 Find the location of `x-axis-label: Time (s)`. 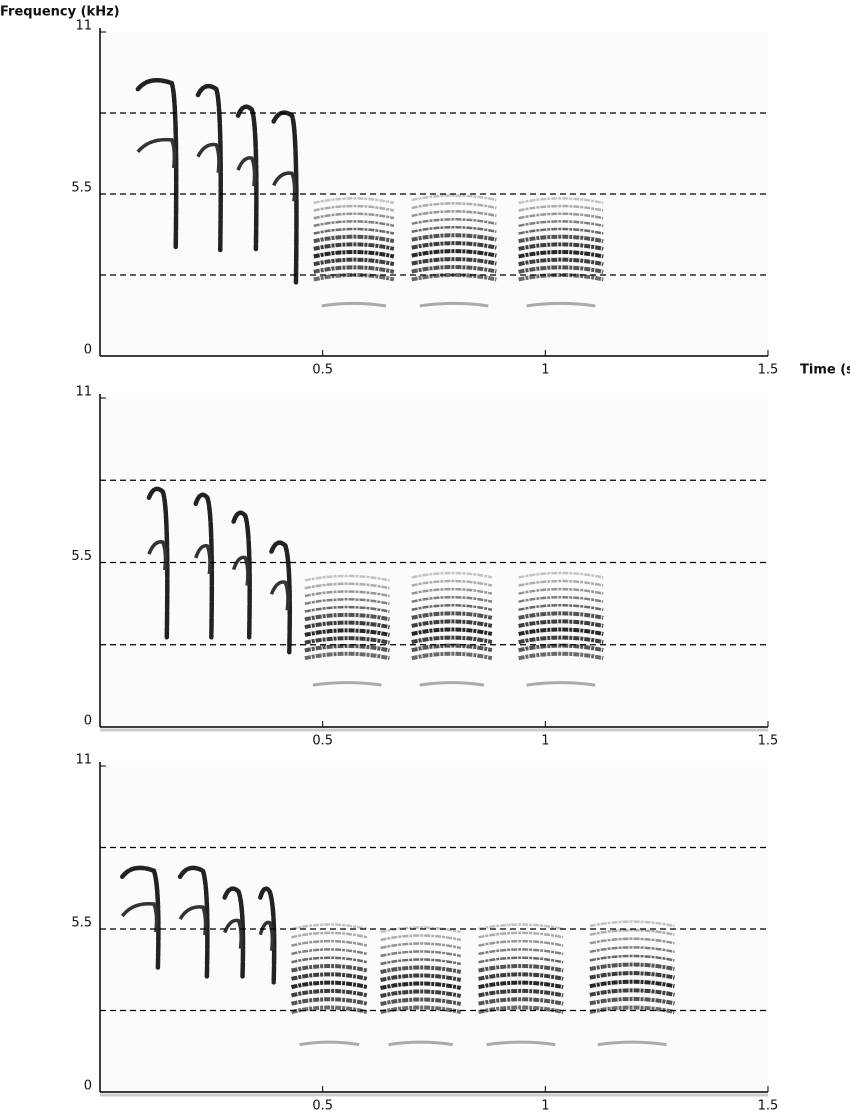

x-axis-label: Time (s) is located at coordinates (825, 370).